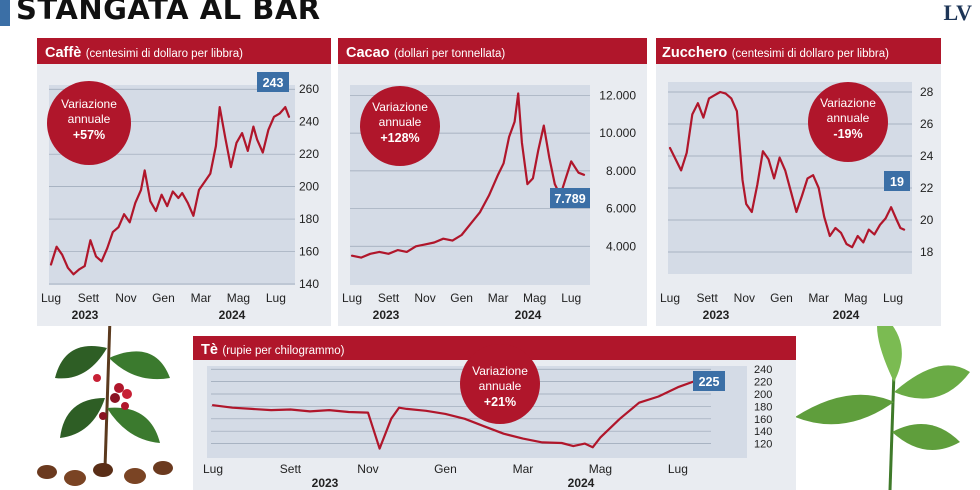  I want to click on last-value: 243, so click(273, 83).